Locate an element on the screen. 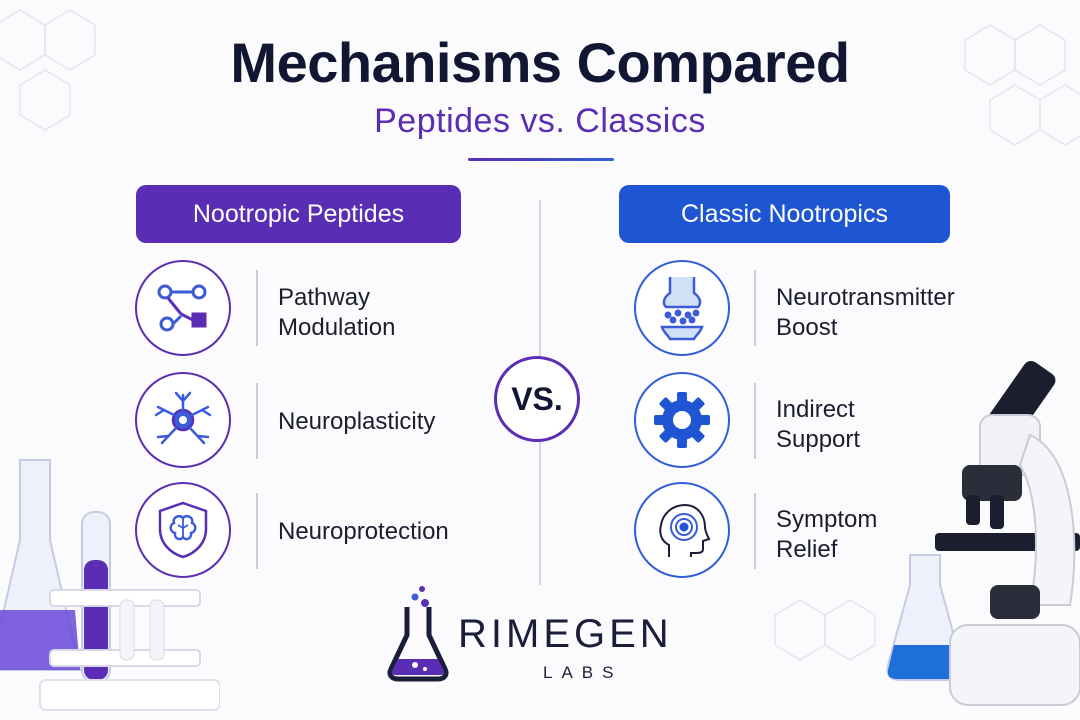 This screenshot has height=720, width=1080. flask-logo-icon is located at coordinates (418, 634).